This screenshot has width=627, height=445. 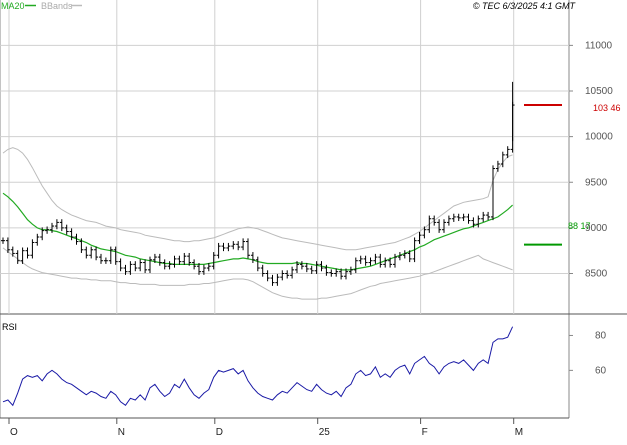 I want to click on price-y-tick-label: 10500, so click(x=599, y=91).